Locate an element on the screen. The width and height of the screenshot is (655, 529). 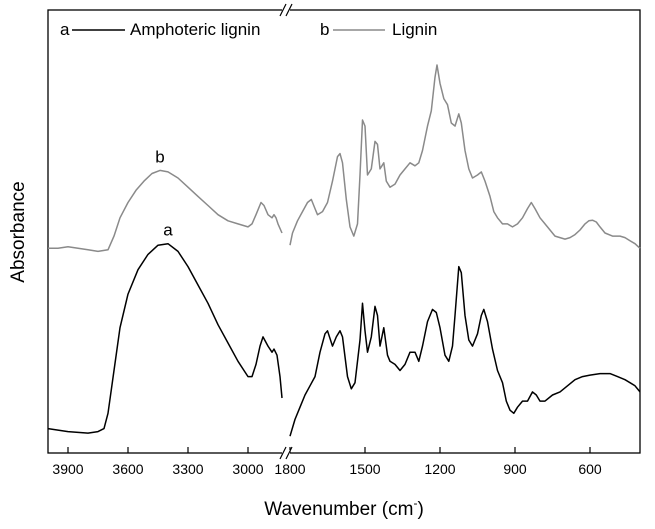
x-tick-label: 1200 is located at coordinates (439, 469).